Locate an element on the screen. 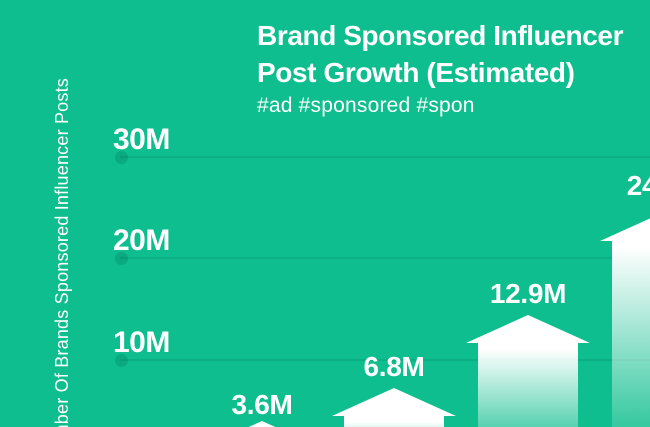 This screenshot has height=427, width=650. chart-subtitle-hashtags: #ad #sponsored #spon is located at coordinates (366, 105).